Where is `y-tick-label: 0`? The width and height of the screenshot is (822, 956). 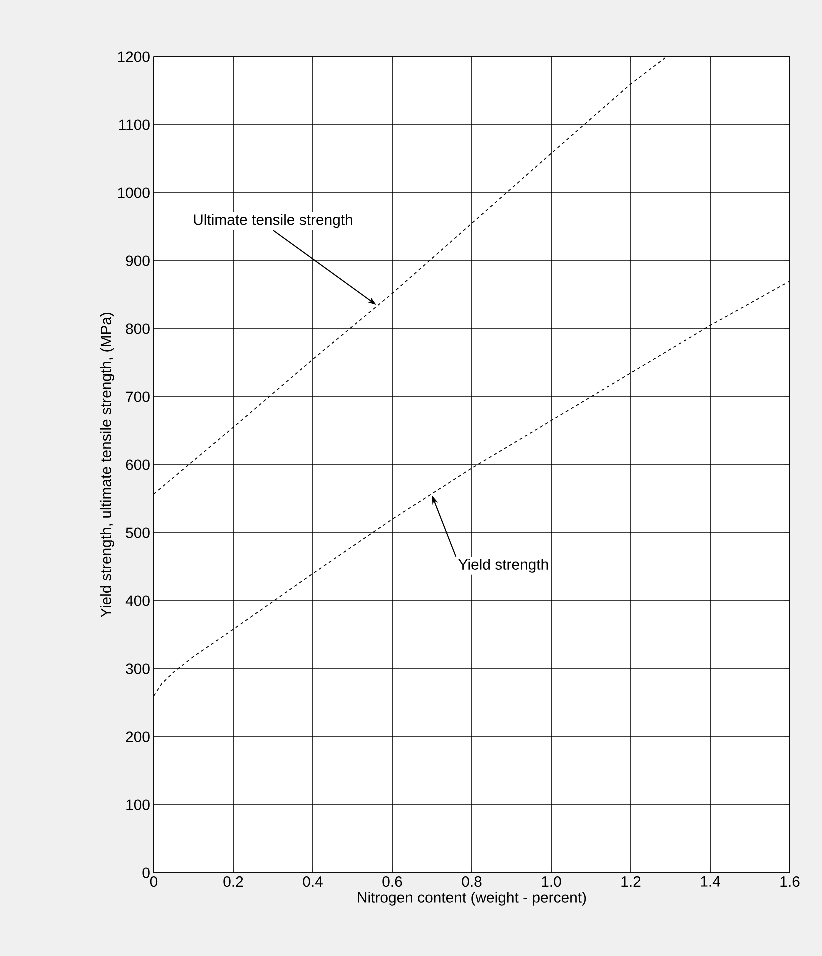
y-tick-label: 0 is located at coordinates (146, 873).